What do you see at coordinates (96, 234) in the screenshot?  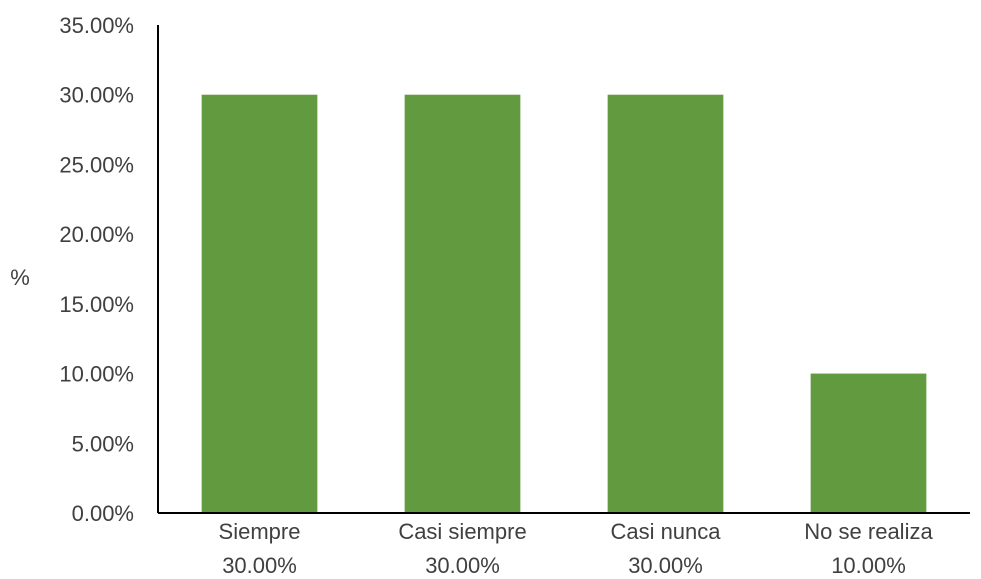 I see `y-tick-label: 20.00%` at bounding box center [96, 234].